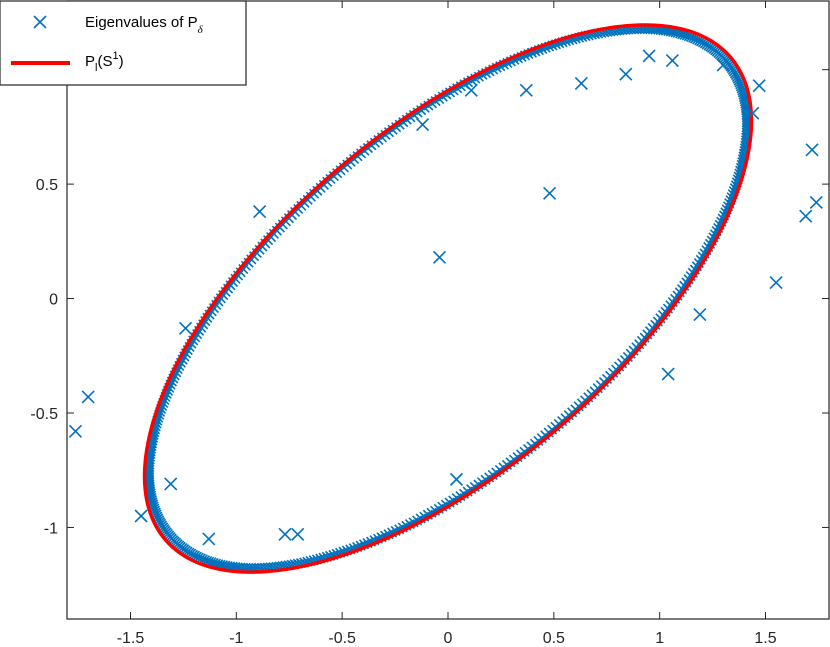 The width and height of the screenshot is (830, 647). Describe the element at coordinates (236, 638) in the screenshot. I see `x-tick-label: -1` at that location.